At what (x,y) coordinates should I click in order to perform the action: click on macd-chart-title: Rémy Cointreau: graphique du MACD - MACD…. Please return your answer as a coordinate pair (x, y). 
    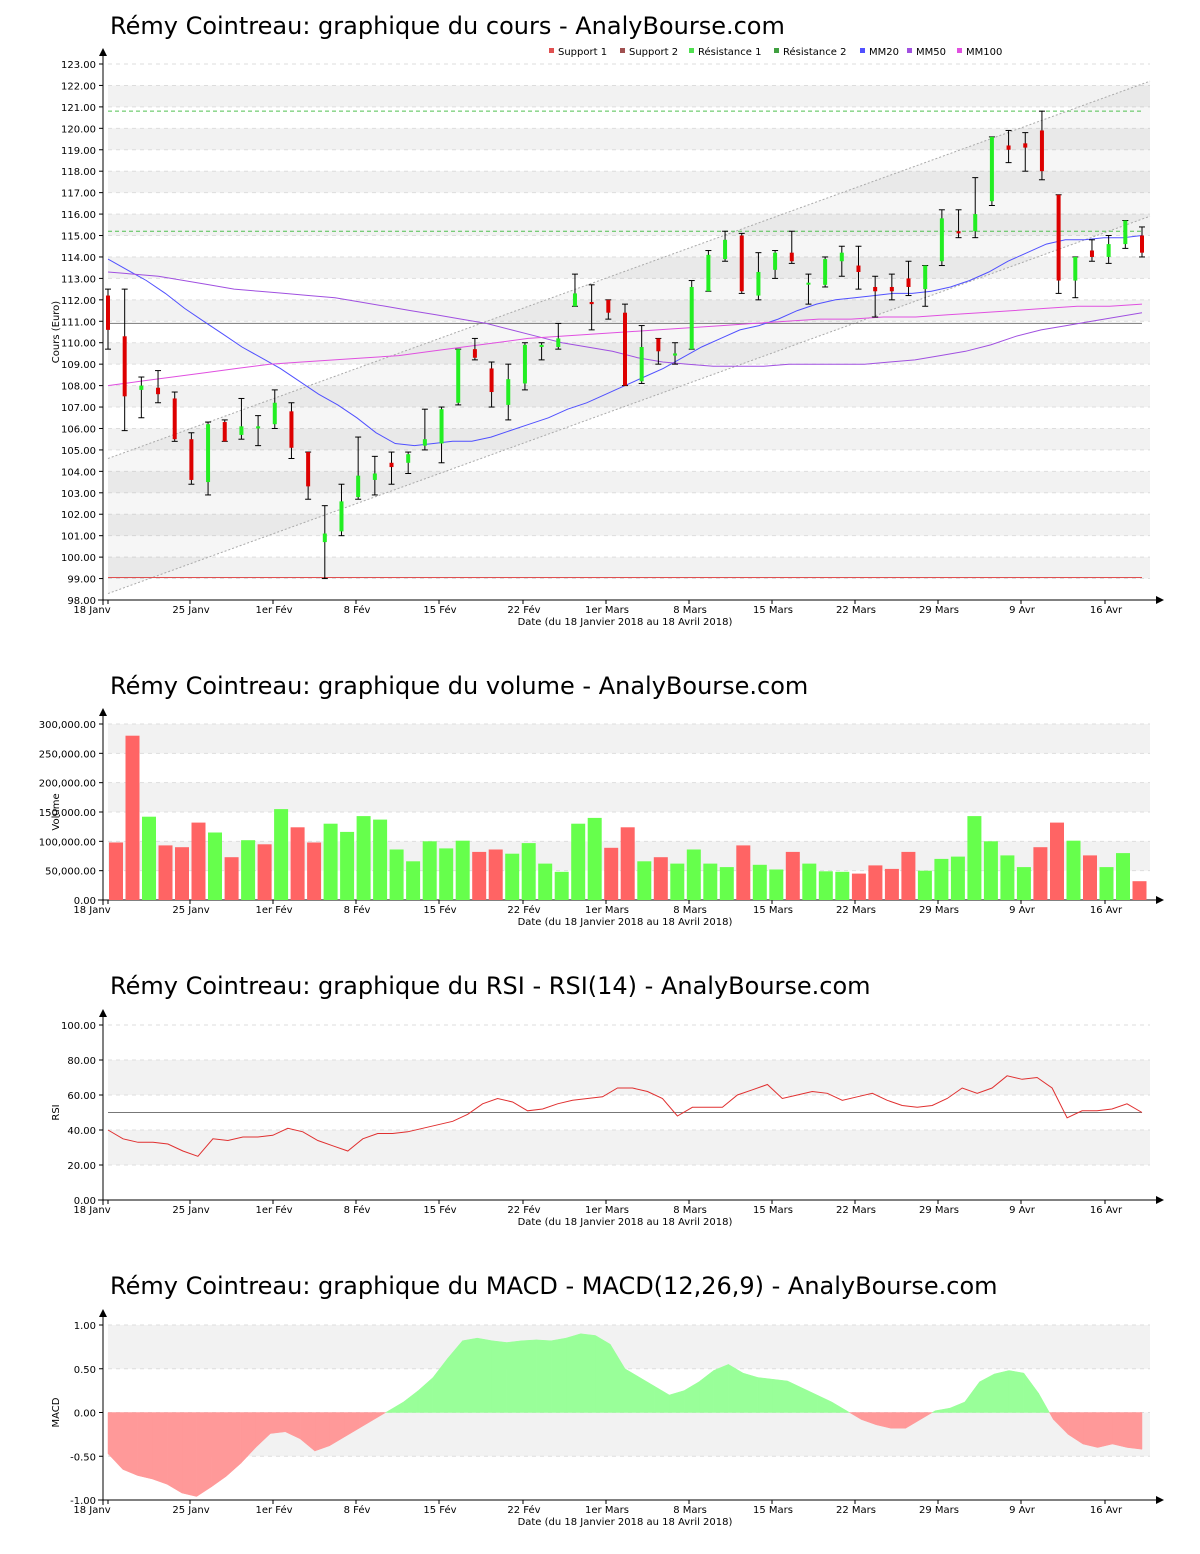
    Looking at the image, I should click on (554, 1286).